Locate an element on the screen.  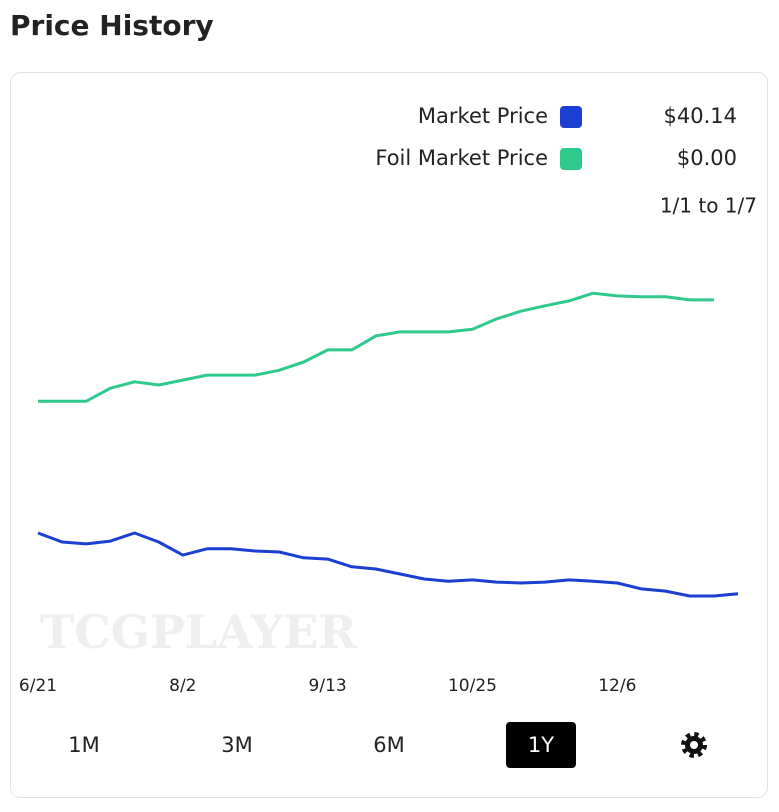
legend-label: Foil Market Price is located at coordinates (461, 158).